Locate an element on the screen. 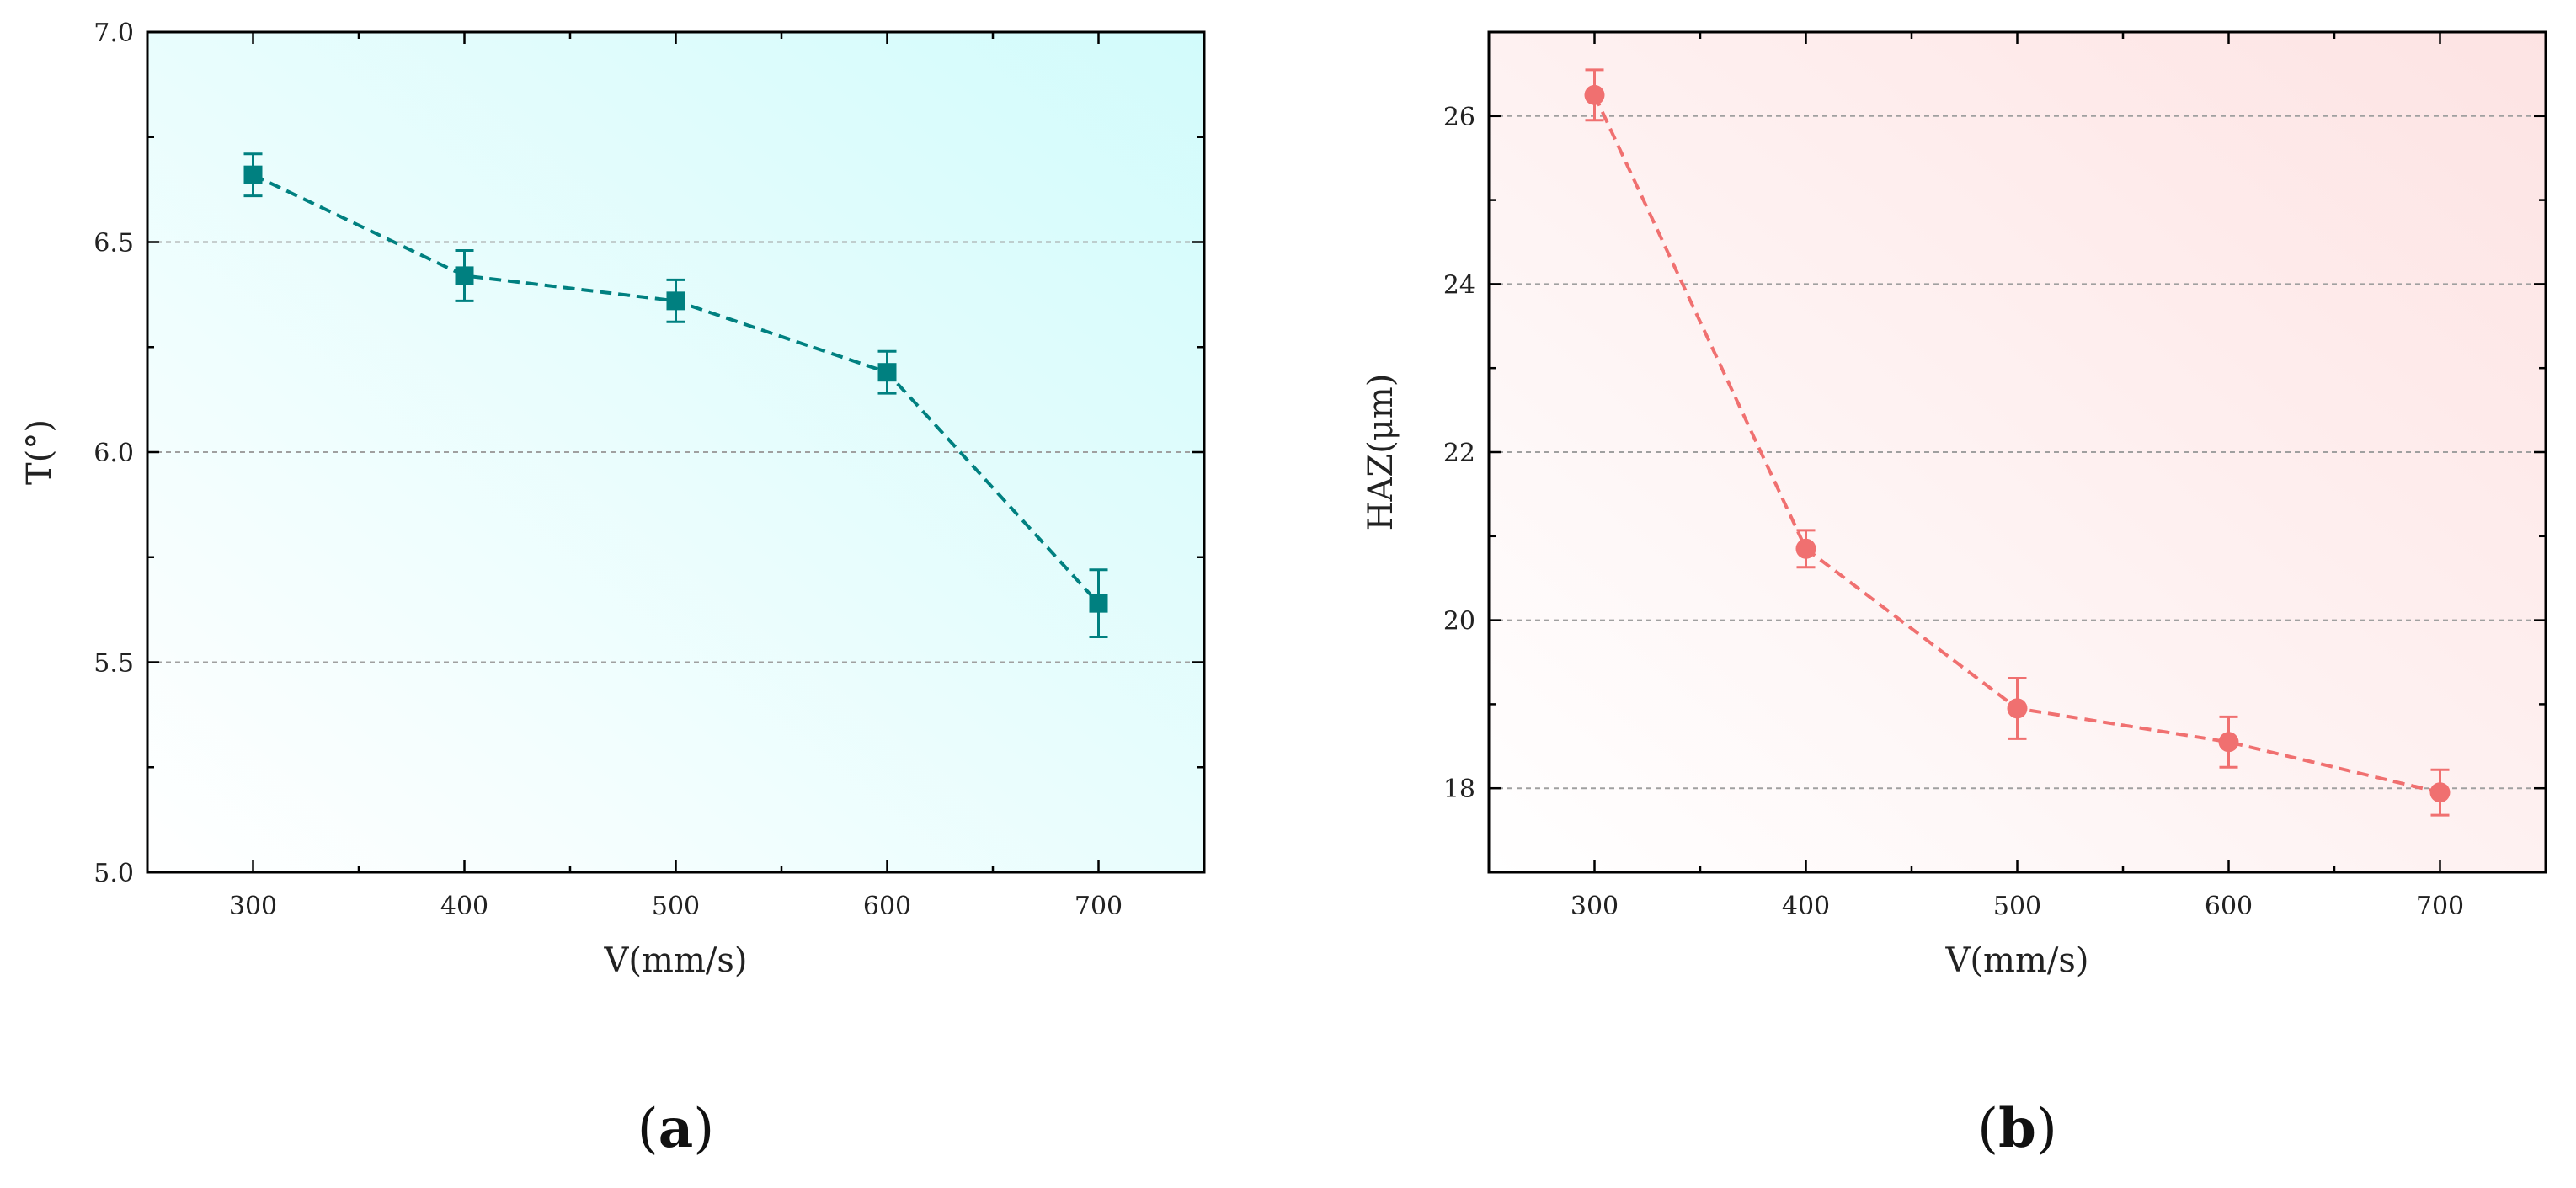 The height and width of the screenshot is (1188, 2576). series-a is located at coordinates (675, 395).